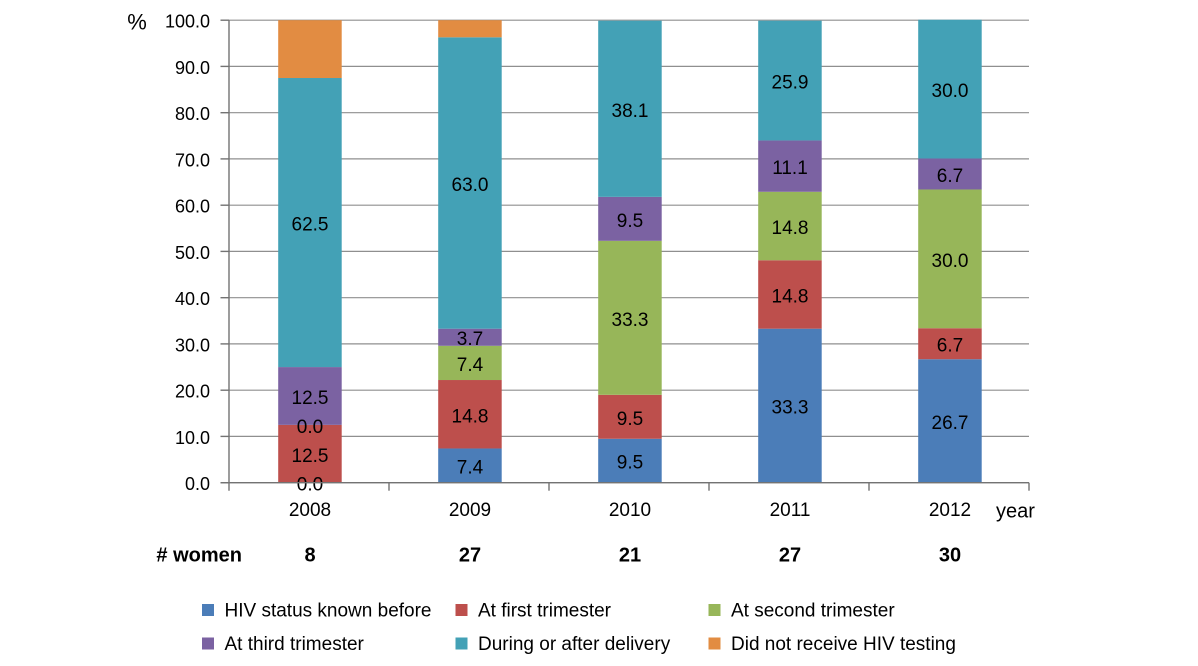  I want to click on svg-text: During or after delivery, so click(574, 644).